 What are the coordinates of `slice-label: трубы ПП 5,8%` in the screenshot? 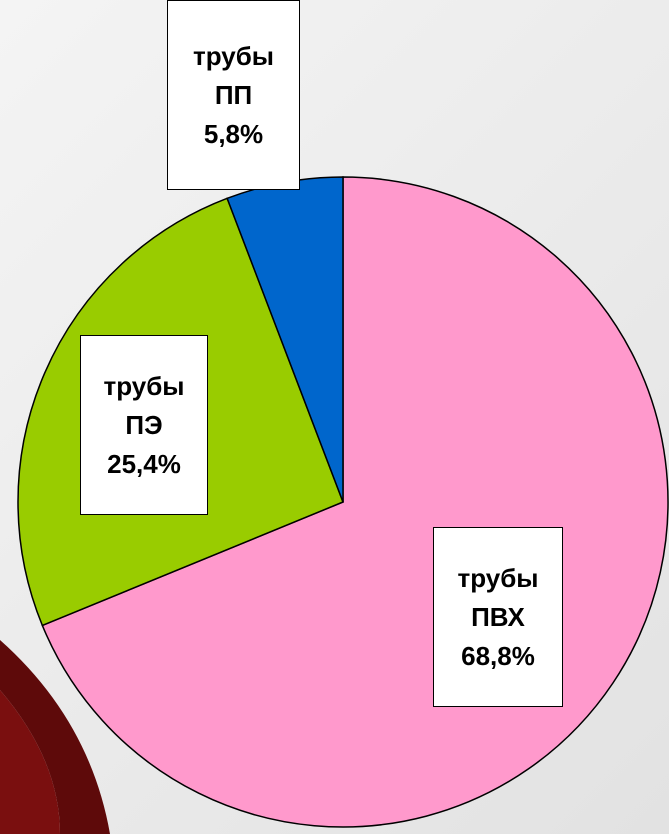 It's located at (233, 95).